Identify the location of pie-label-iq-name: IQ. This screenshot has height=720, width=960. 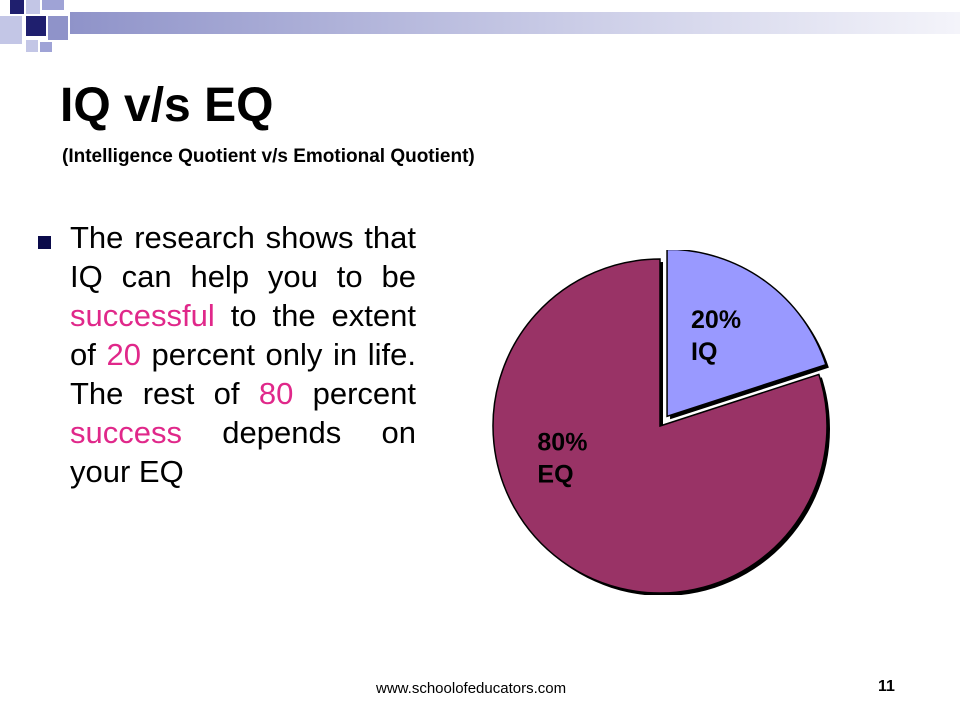
(704, 352).